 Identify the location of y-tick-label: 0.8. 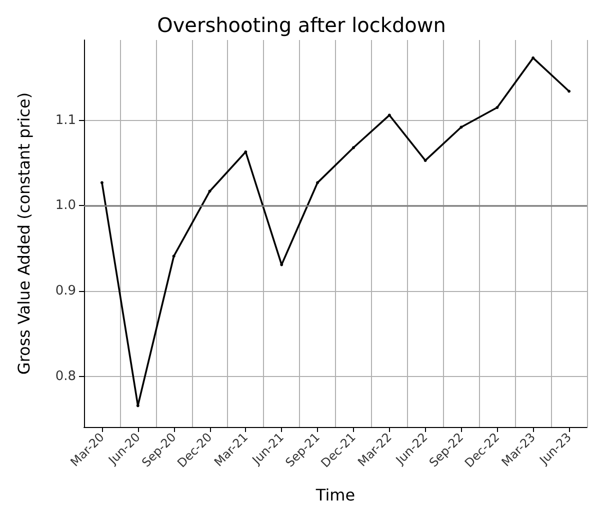
(65, 376).